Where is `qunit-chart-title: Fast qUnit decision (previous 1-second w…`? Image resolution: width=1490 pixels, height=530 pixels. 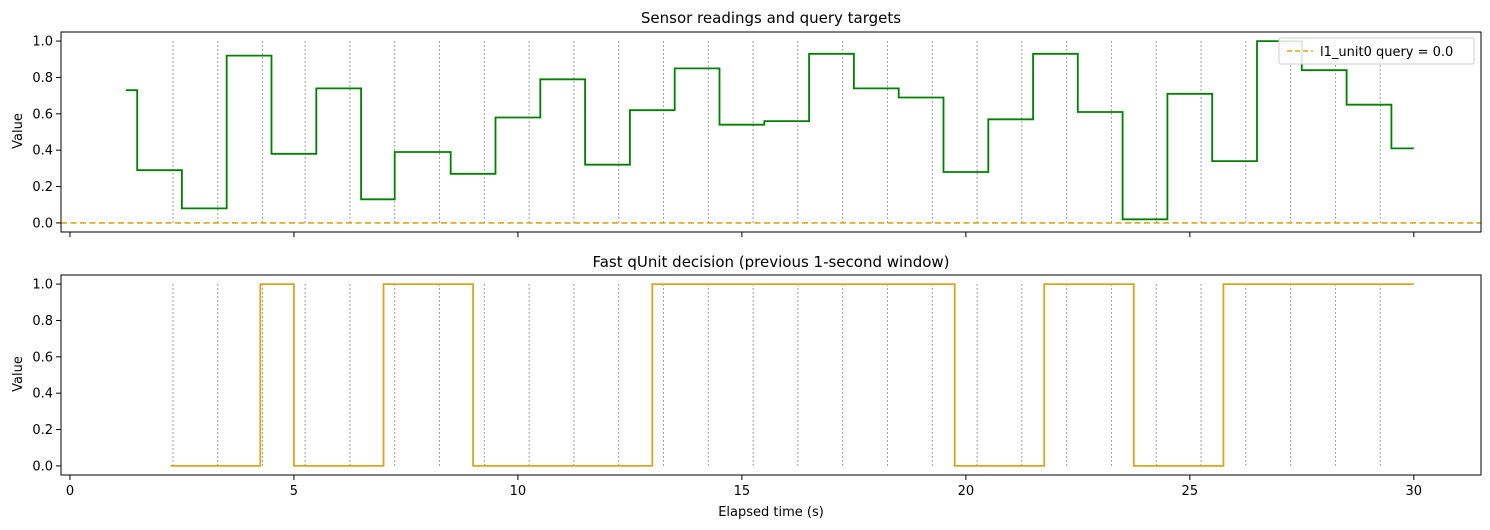
qunit-chart-title: Fast qUnit decision (previous 1-second w… is located at coordinates (770, 262).